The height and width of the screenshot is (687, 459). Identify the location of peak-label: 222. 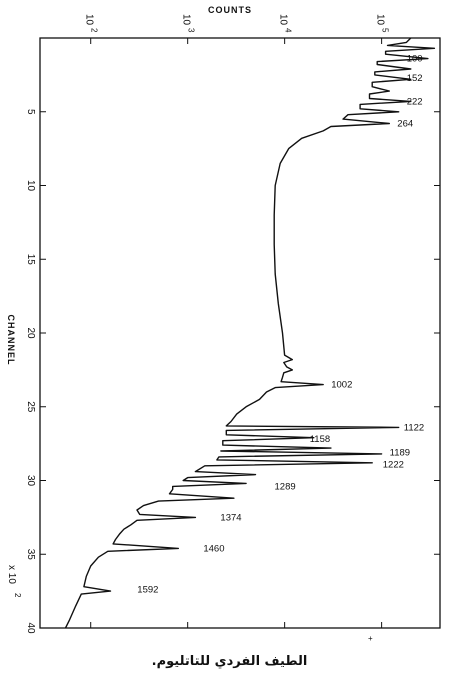
(415, 101).